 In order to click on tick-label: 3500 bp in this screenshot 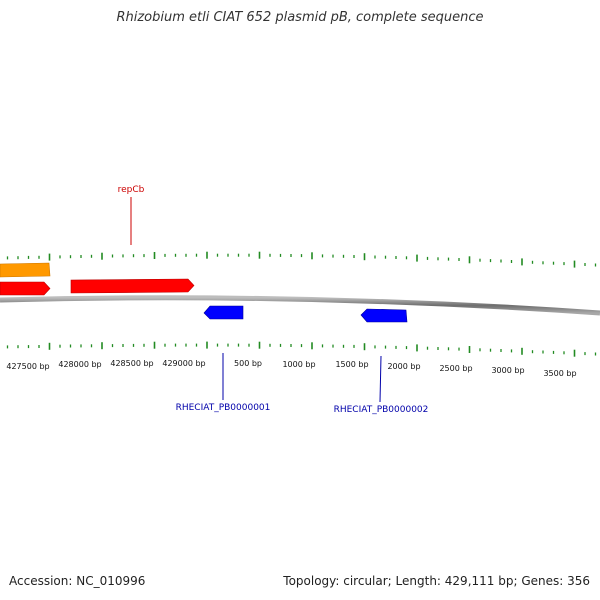, I will do `click(559, 373)`.